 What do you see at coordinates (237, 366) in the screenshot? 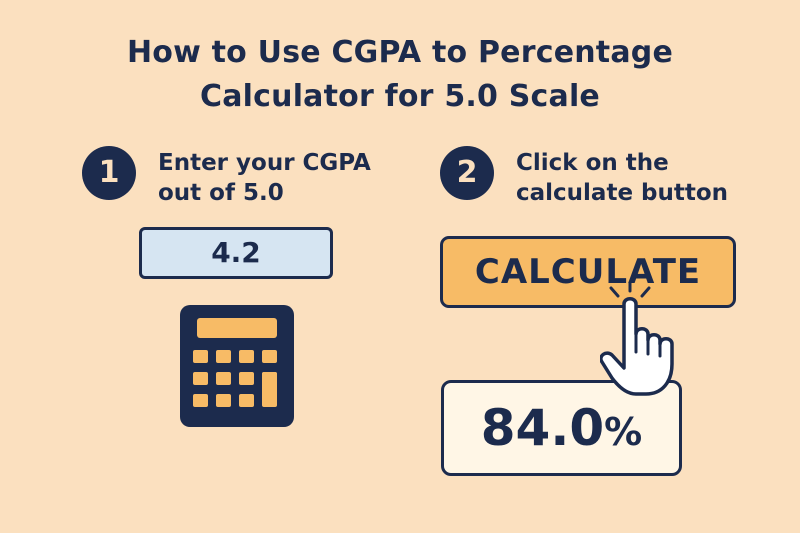
I see `calculator-icon` at bounding box center [237, 366].